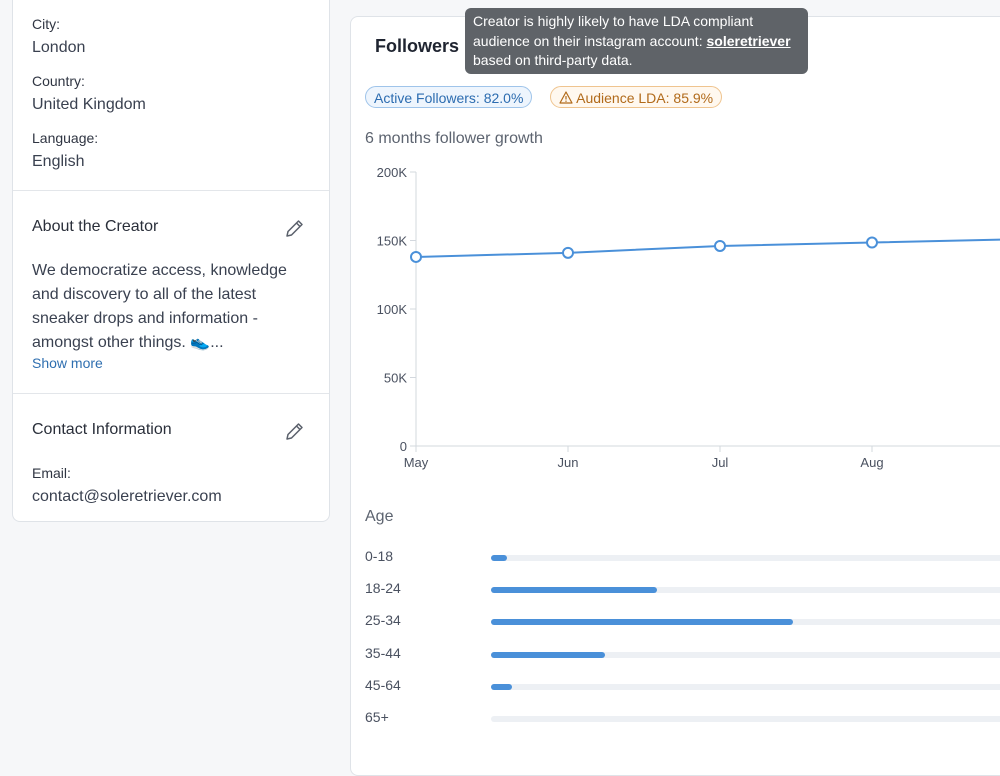  What do you see at coordinates (383, 684) in the screenshot?
I see `age-label: 45-64` at bounding box center [383, 684].